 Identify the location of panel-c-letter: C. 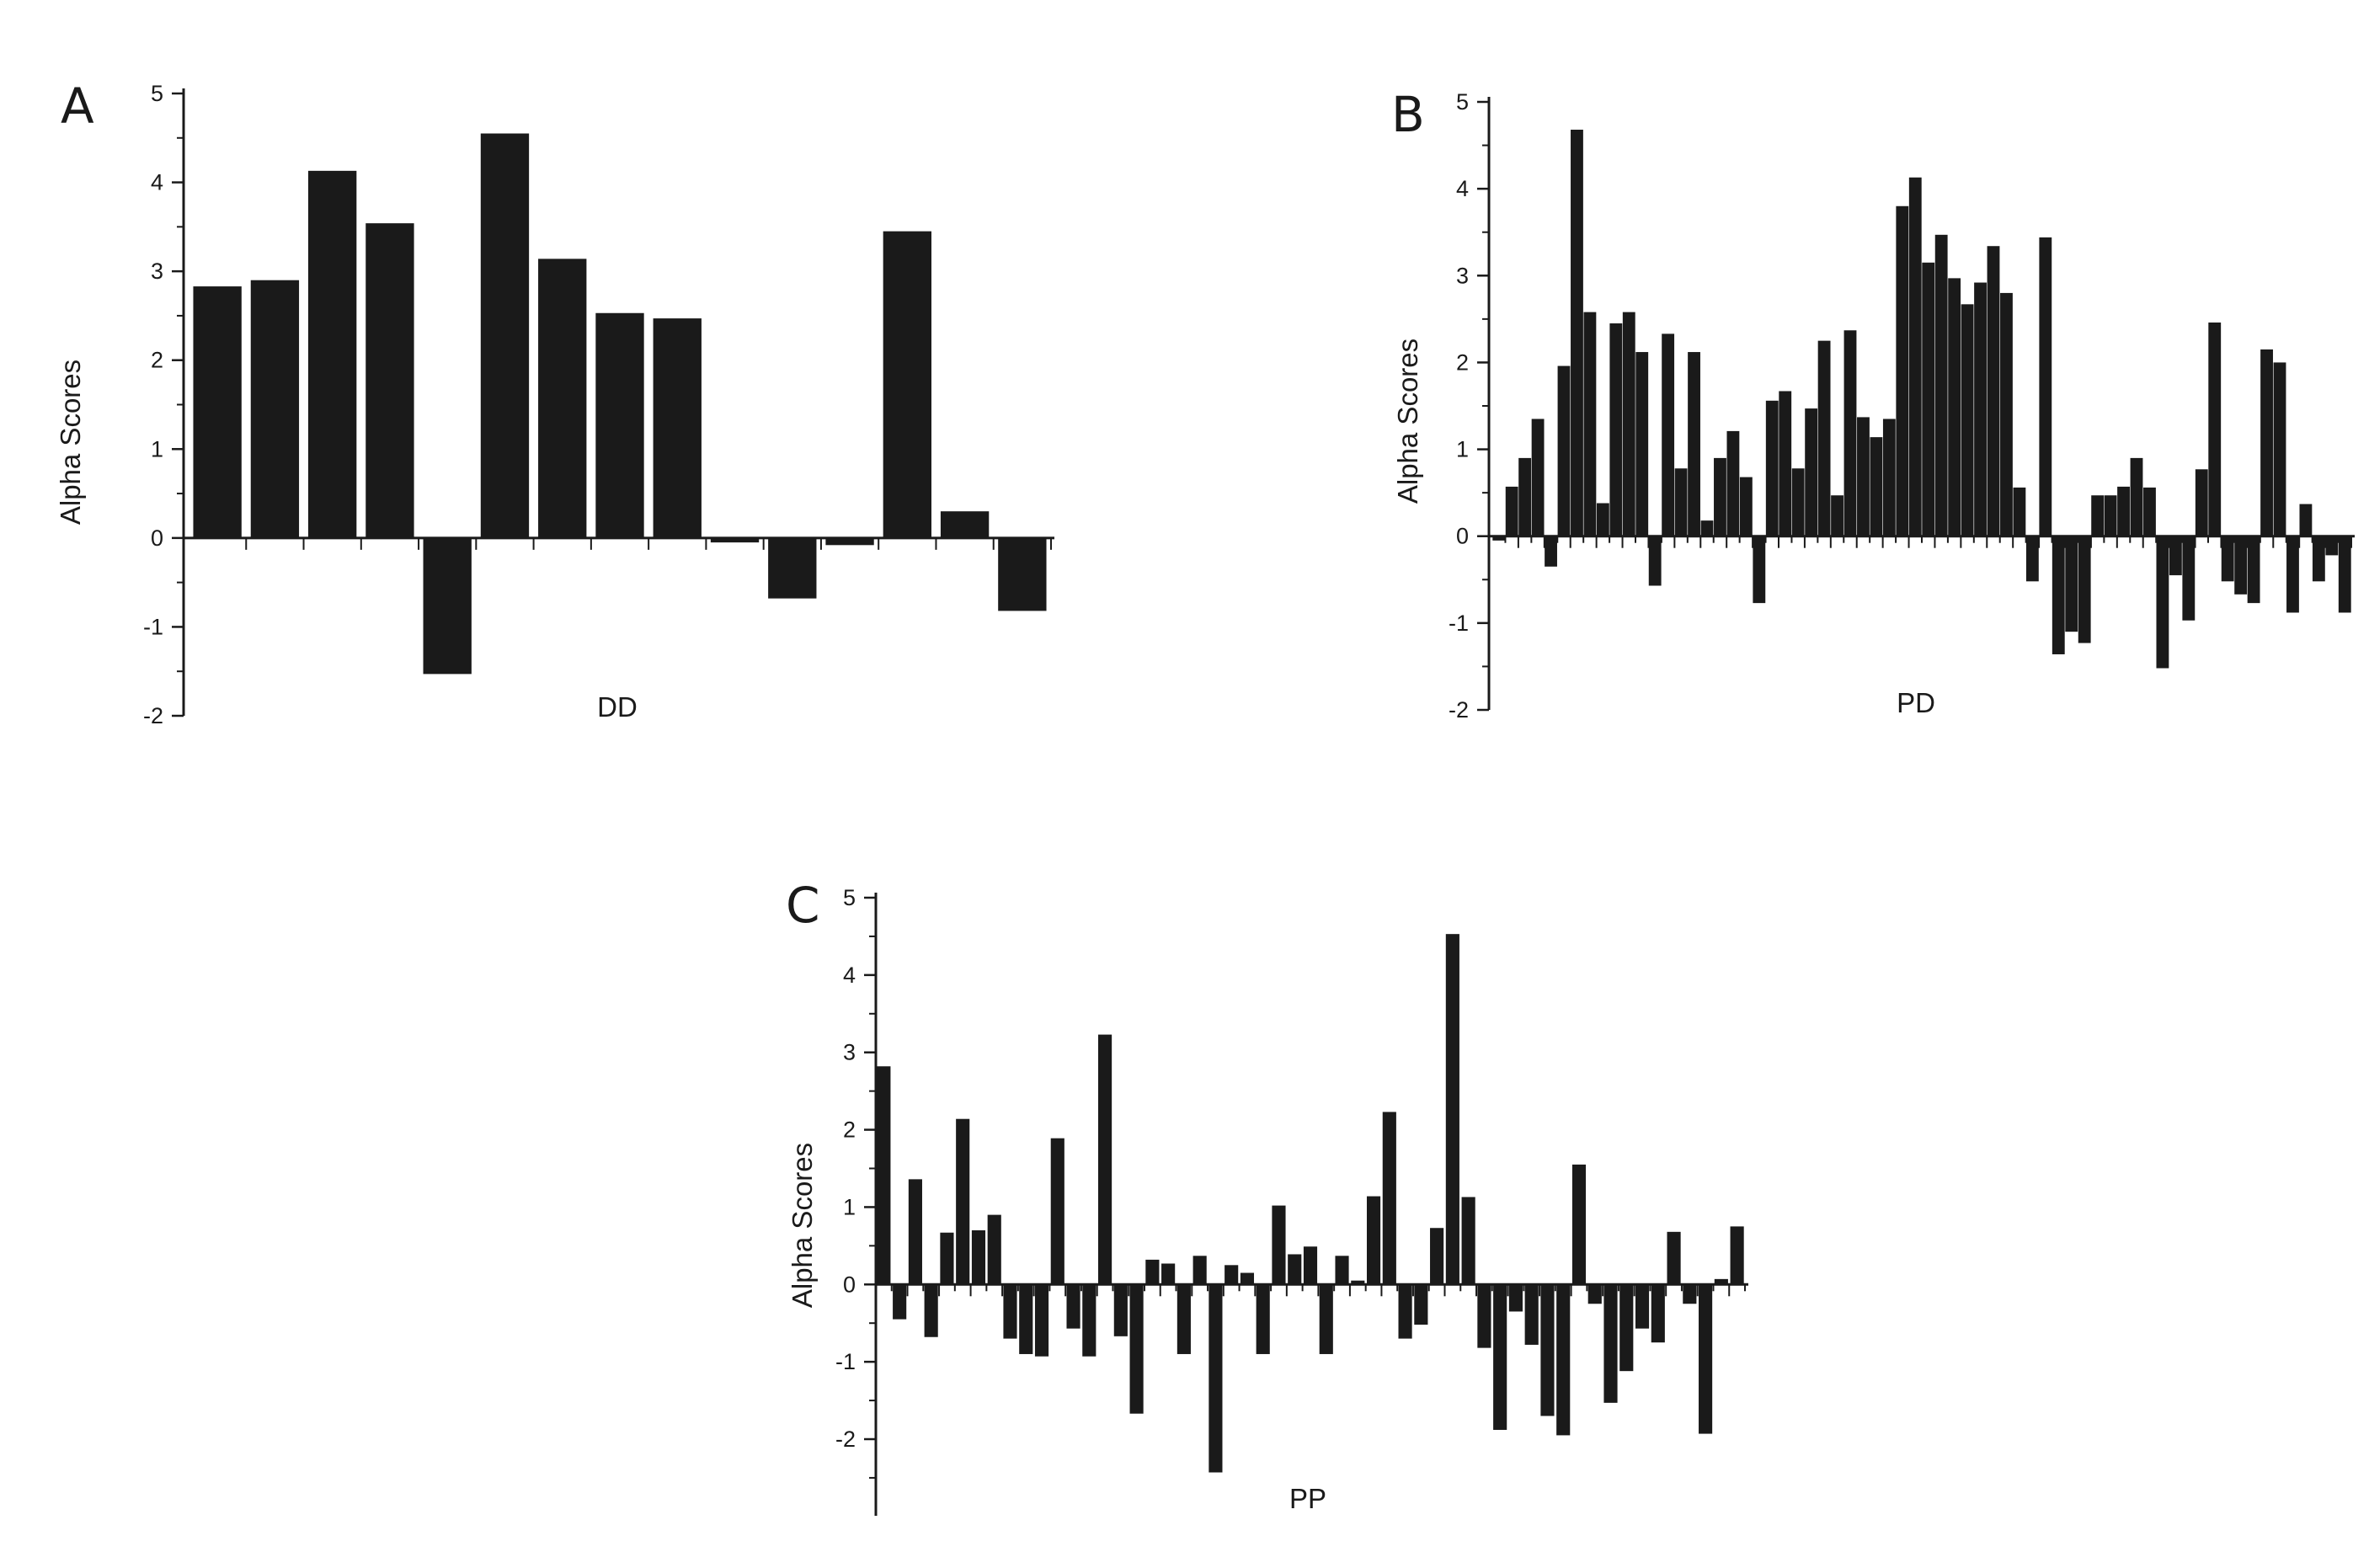
(803, 905).